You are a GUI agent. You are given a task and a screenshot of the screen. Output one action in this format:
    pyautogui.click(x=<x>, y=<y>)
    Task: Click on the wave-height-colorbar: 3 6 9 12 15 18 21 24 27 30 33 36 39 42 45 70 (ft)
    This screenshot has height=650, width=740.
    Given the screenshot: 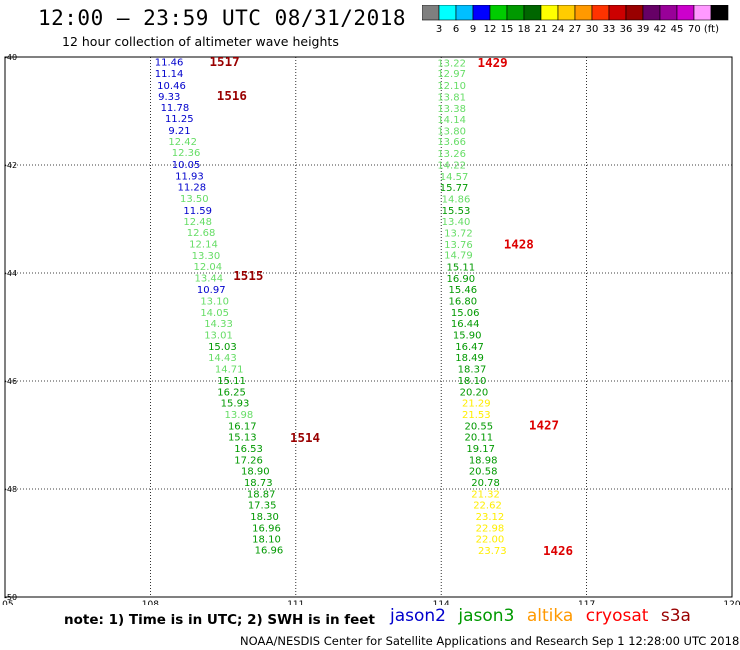 What is the action you would take?
    pyautogui.click(x=575, y=20)
    